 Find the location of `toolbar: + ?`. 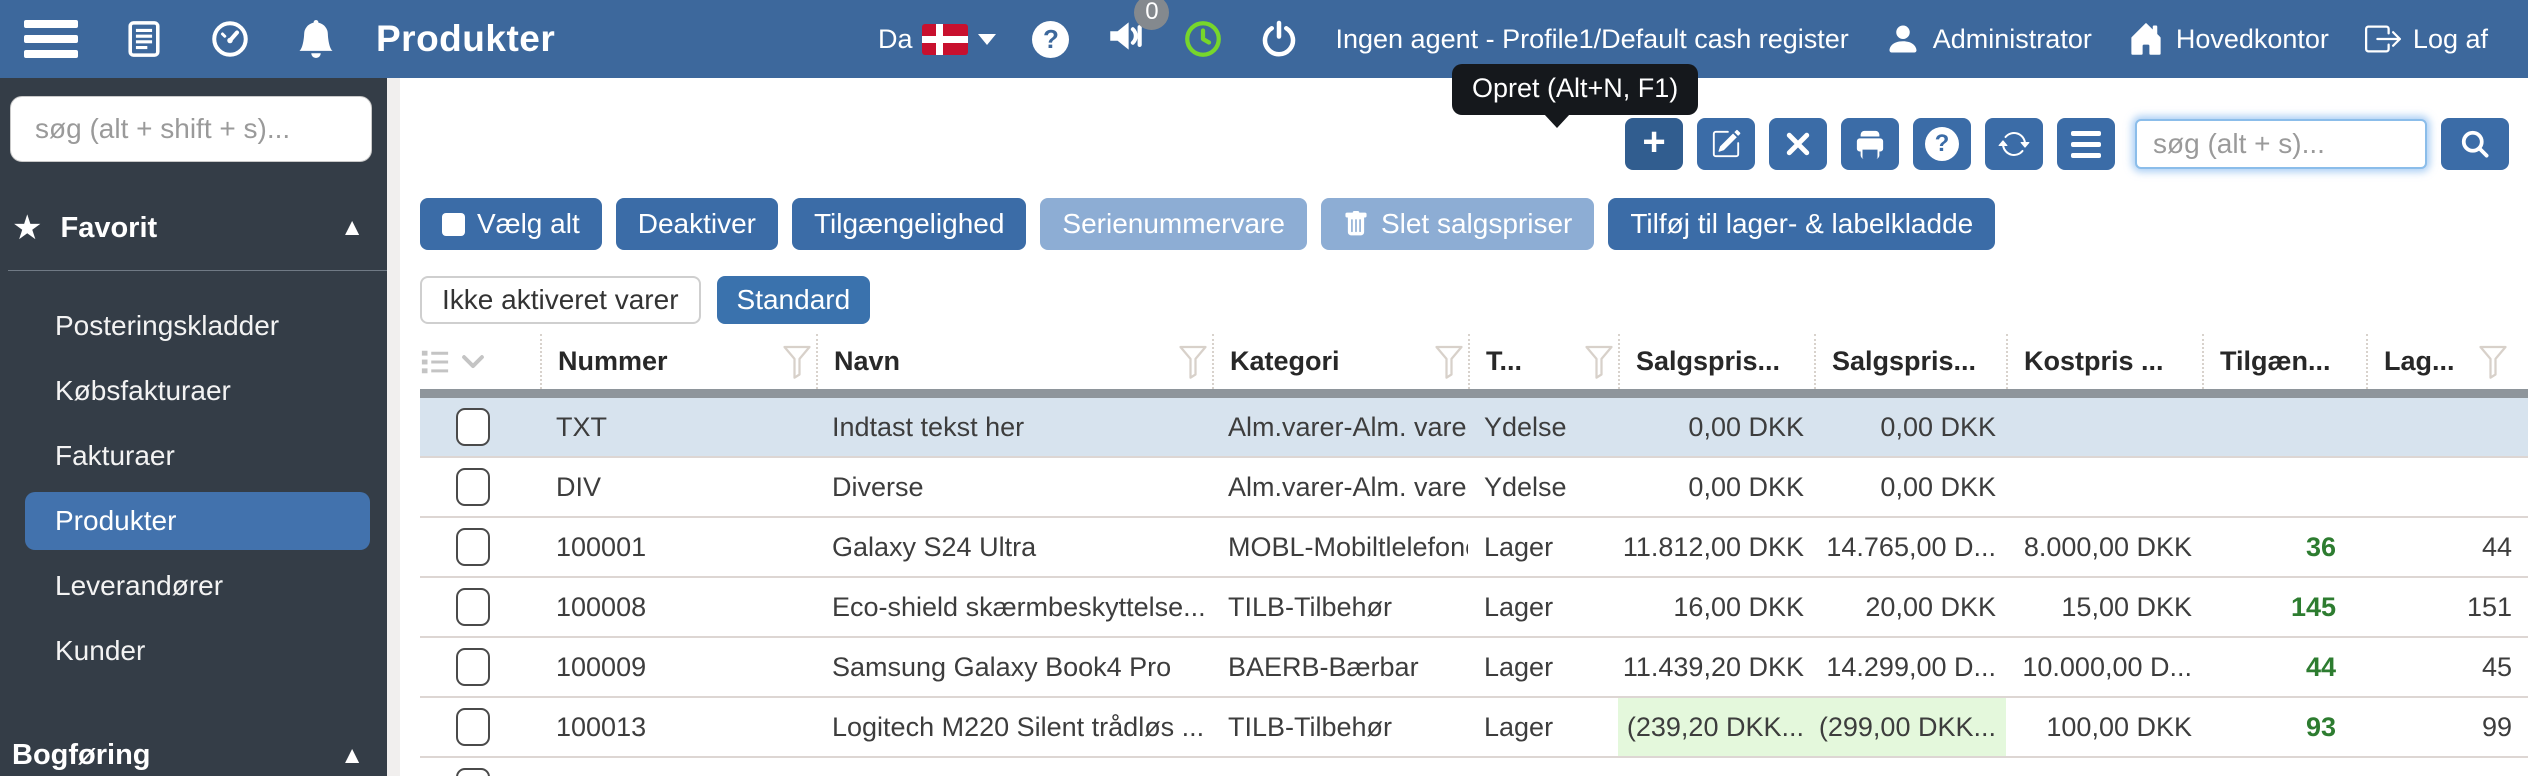

toolbar: + ? is located at coordinates (1464, 144).